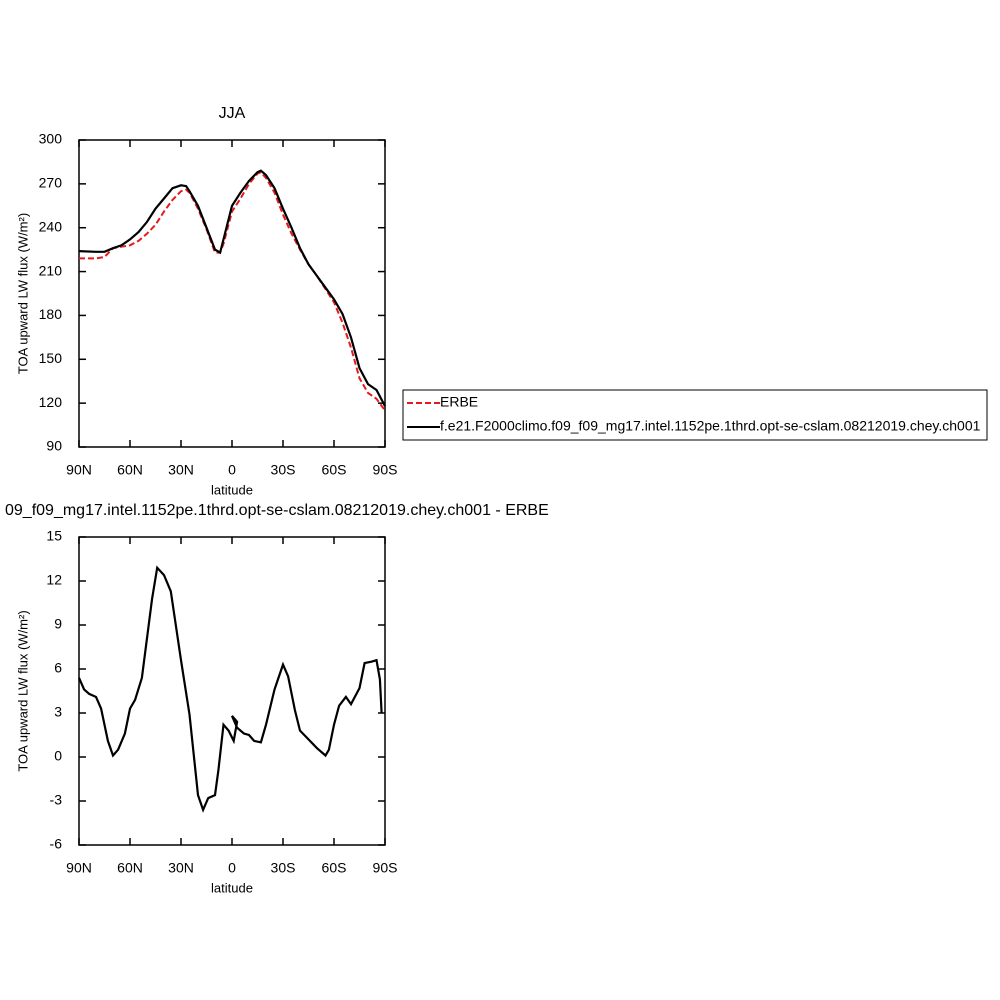  I want to click on y-tick-label: 180, so click(51, 314).